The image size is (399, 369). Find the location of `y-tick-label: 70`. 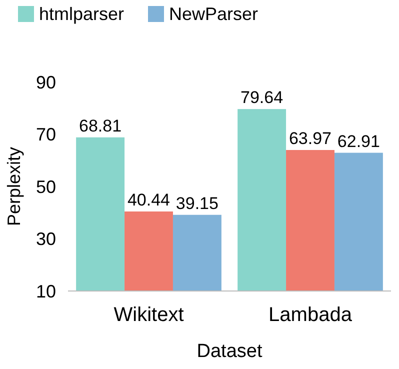

y-tick-label: 70 is located at coordinates (46, 134).